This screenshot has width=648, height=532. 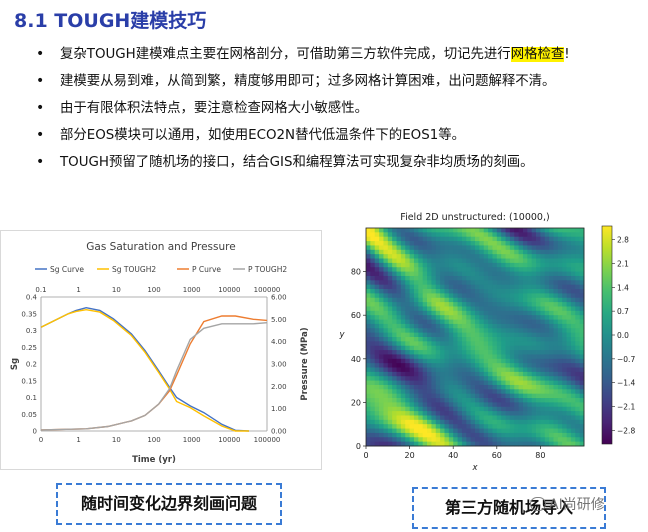 I want to click on caption-boundary: 随时间变化边界刻画问题, so click(x=169, y=504).